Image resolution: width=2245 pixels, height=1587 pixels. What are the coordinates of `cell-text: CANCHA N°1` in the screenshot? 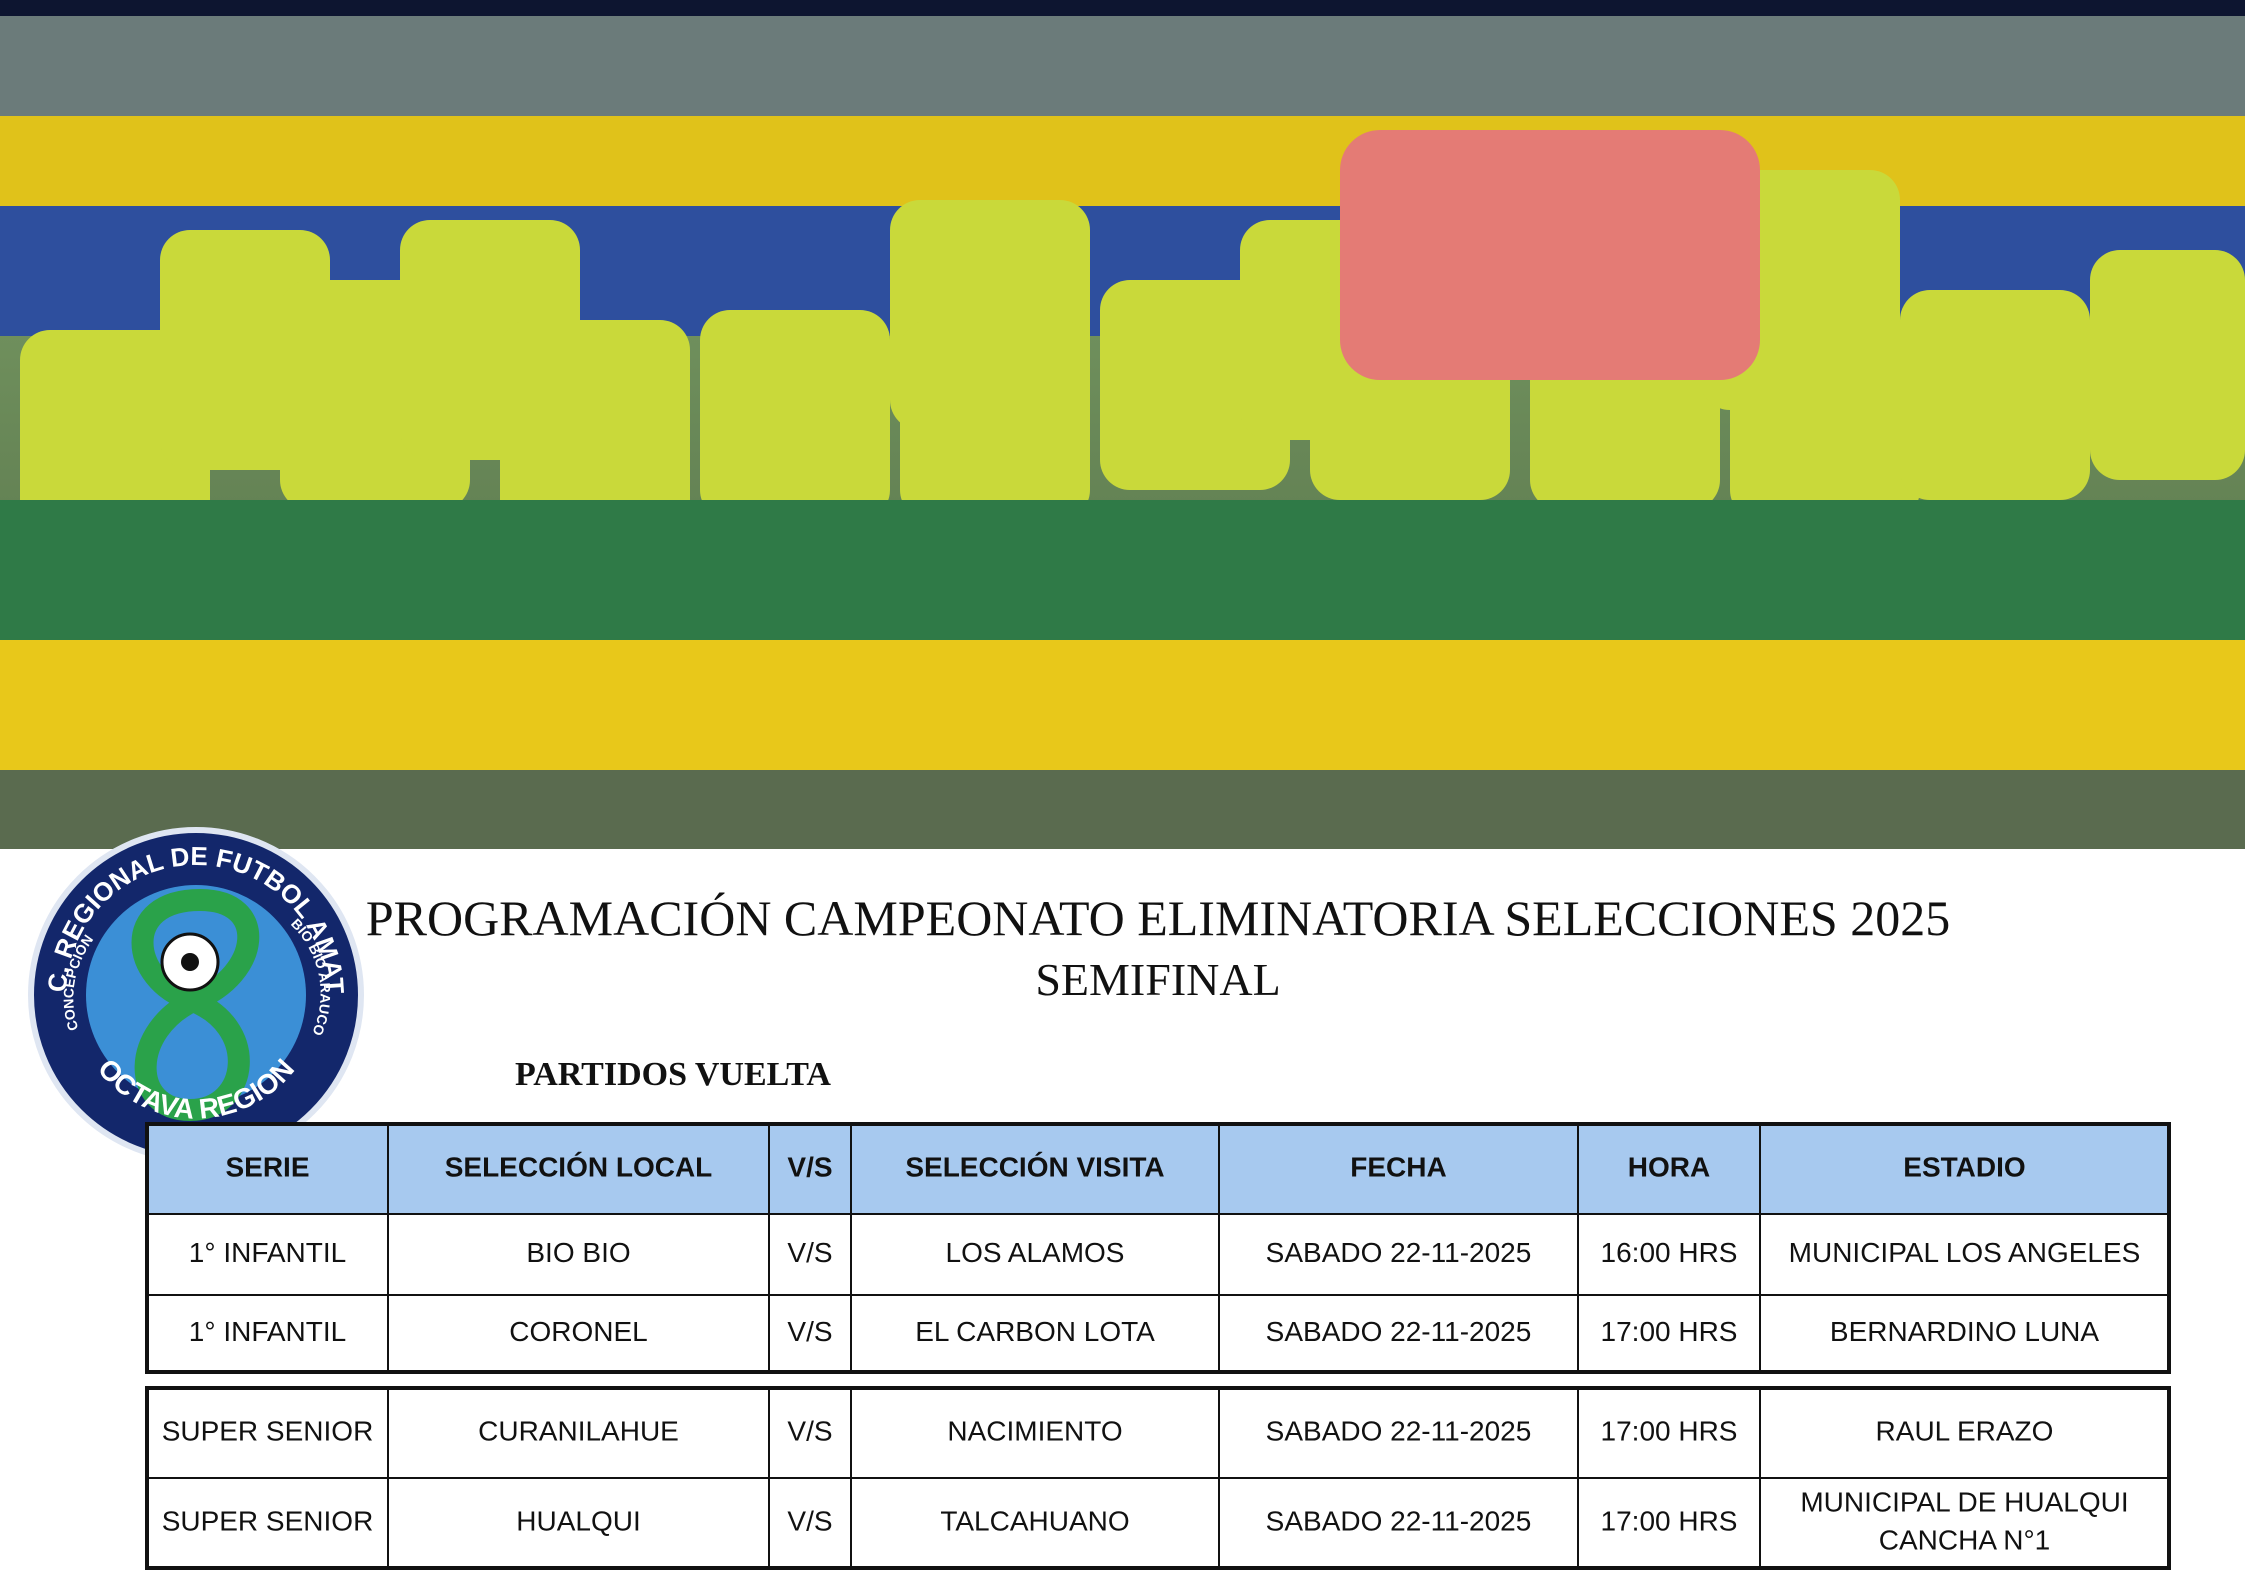 It's located at (1964, 1539).